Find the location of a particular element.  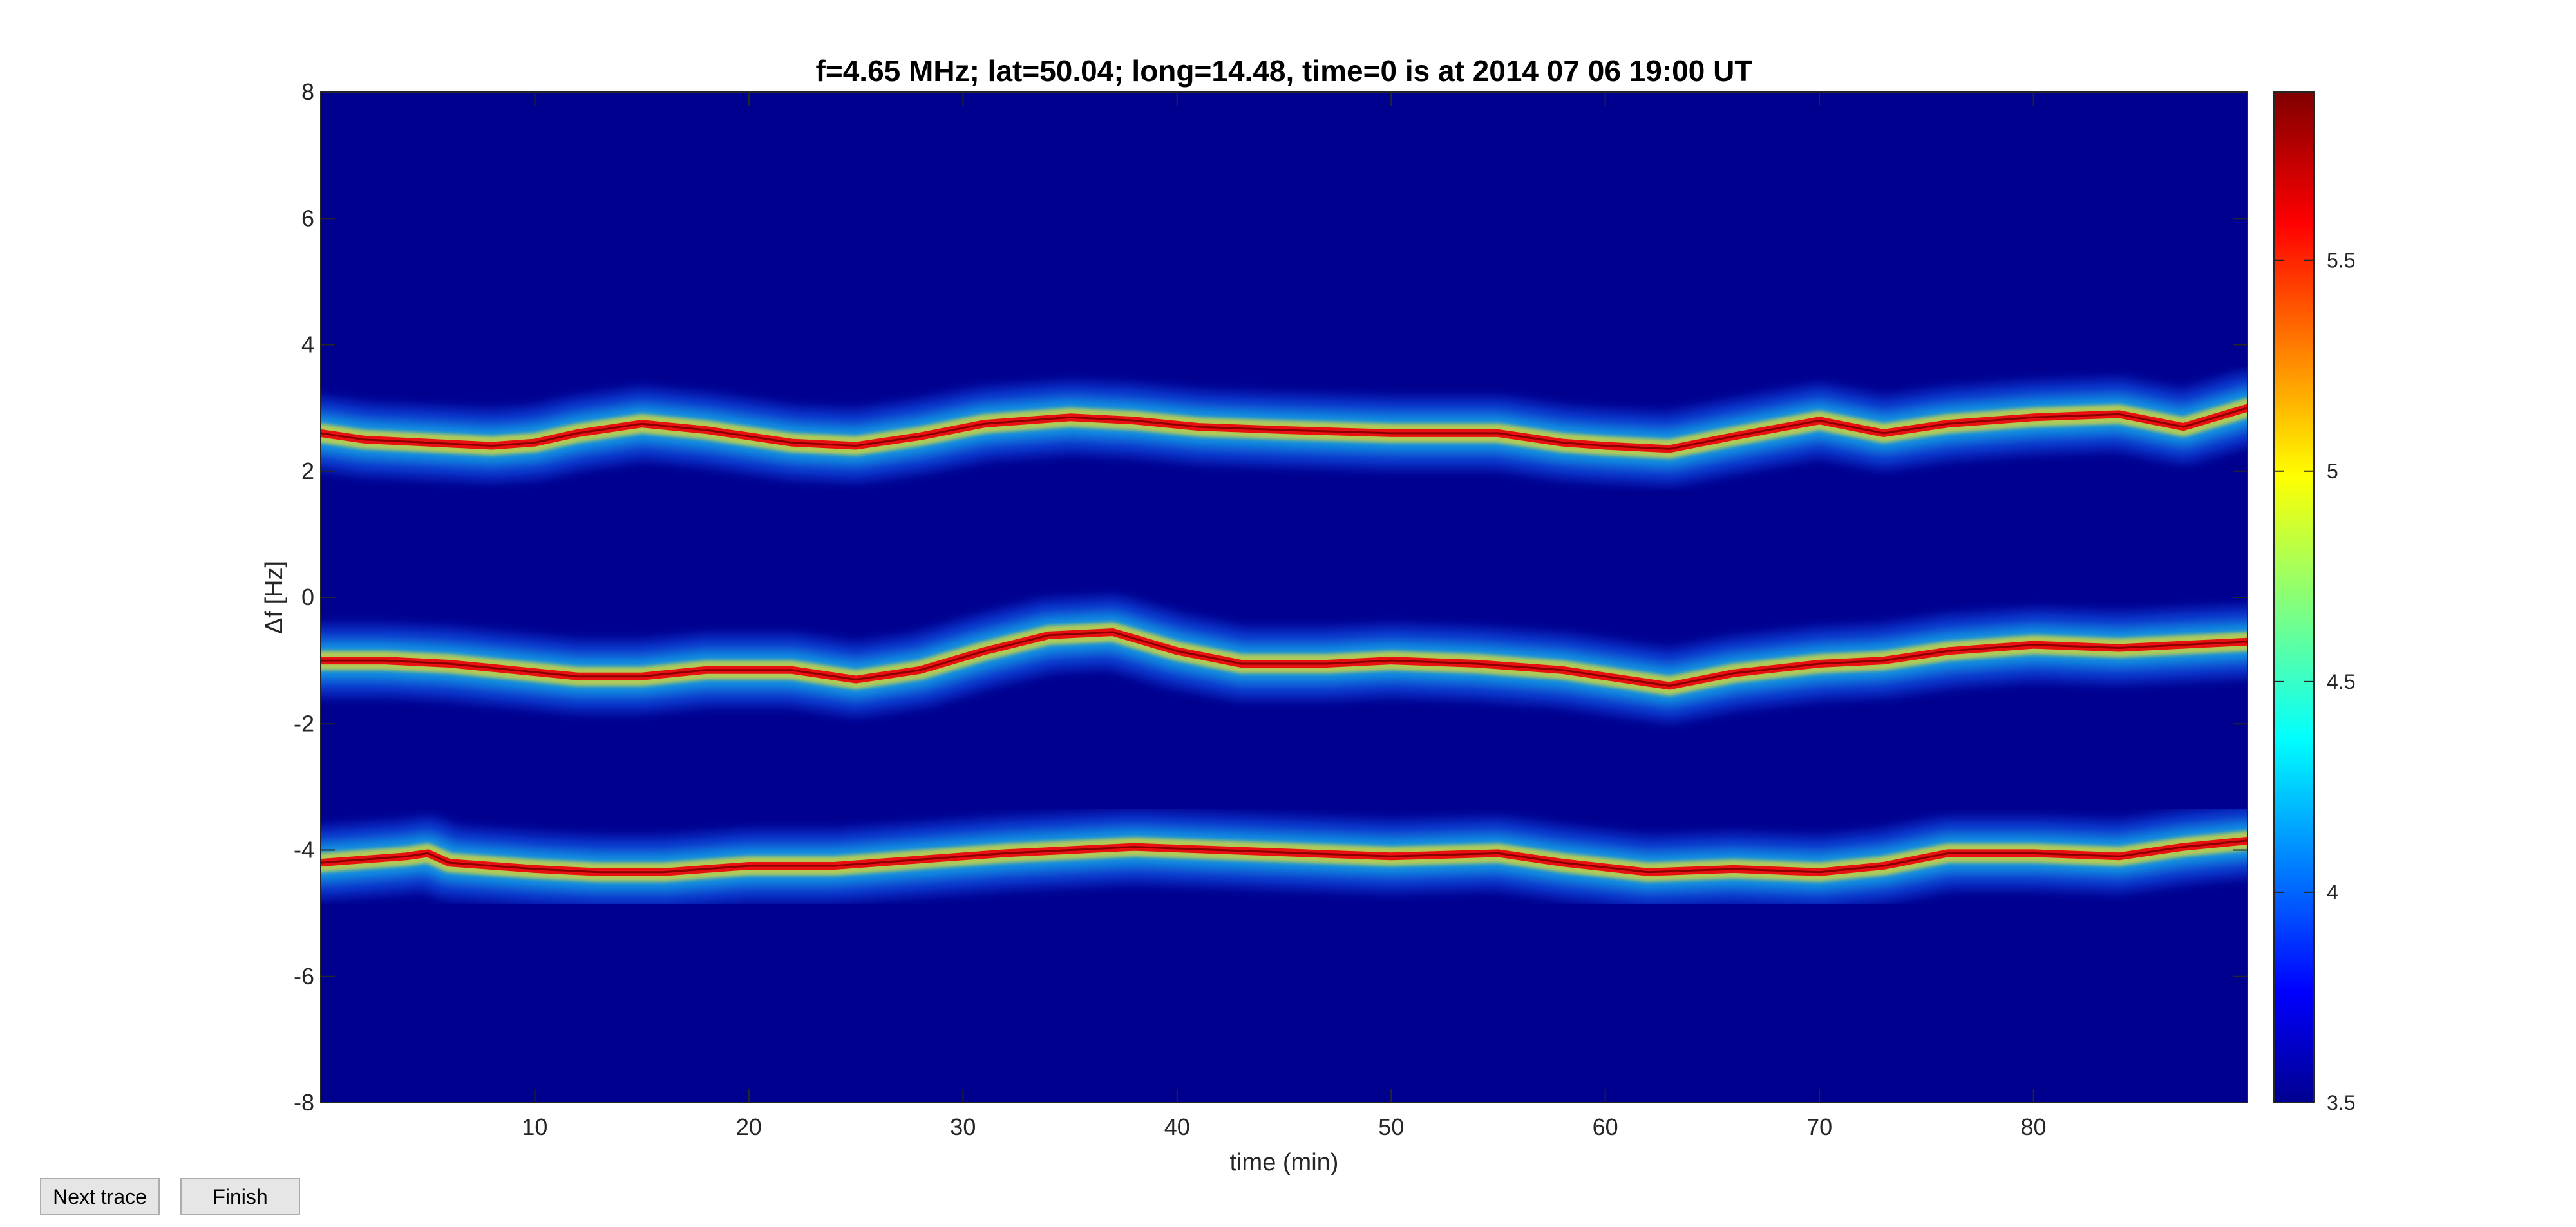

colorbar-tick-label: 4.5 is located at coordinates (2341, 681).